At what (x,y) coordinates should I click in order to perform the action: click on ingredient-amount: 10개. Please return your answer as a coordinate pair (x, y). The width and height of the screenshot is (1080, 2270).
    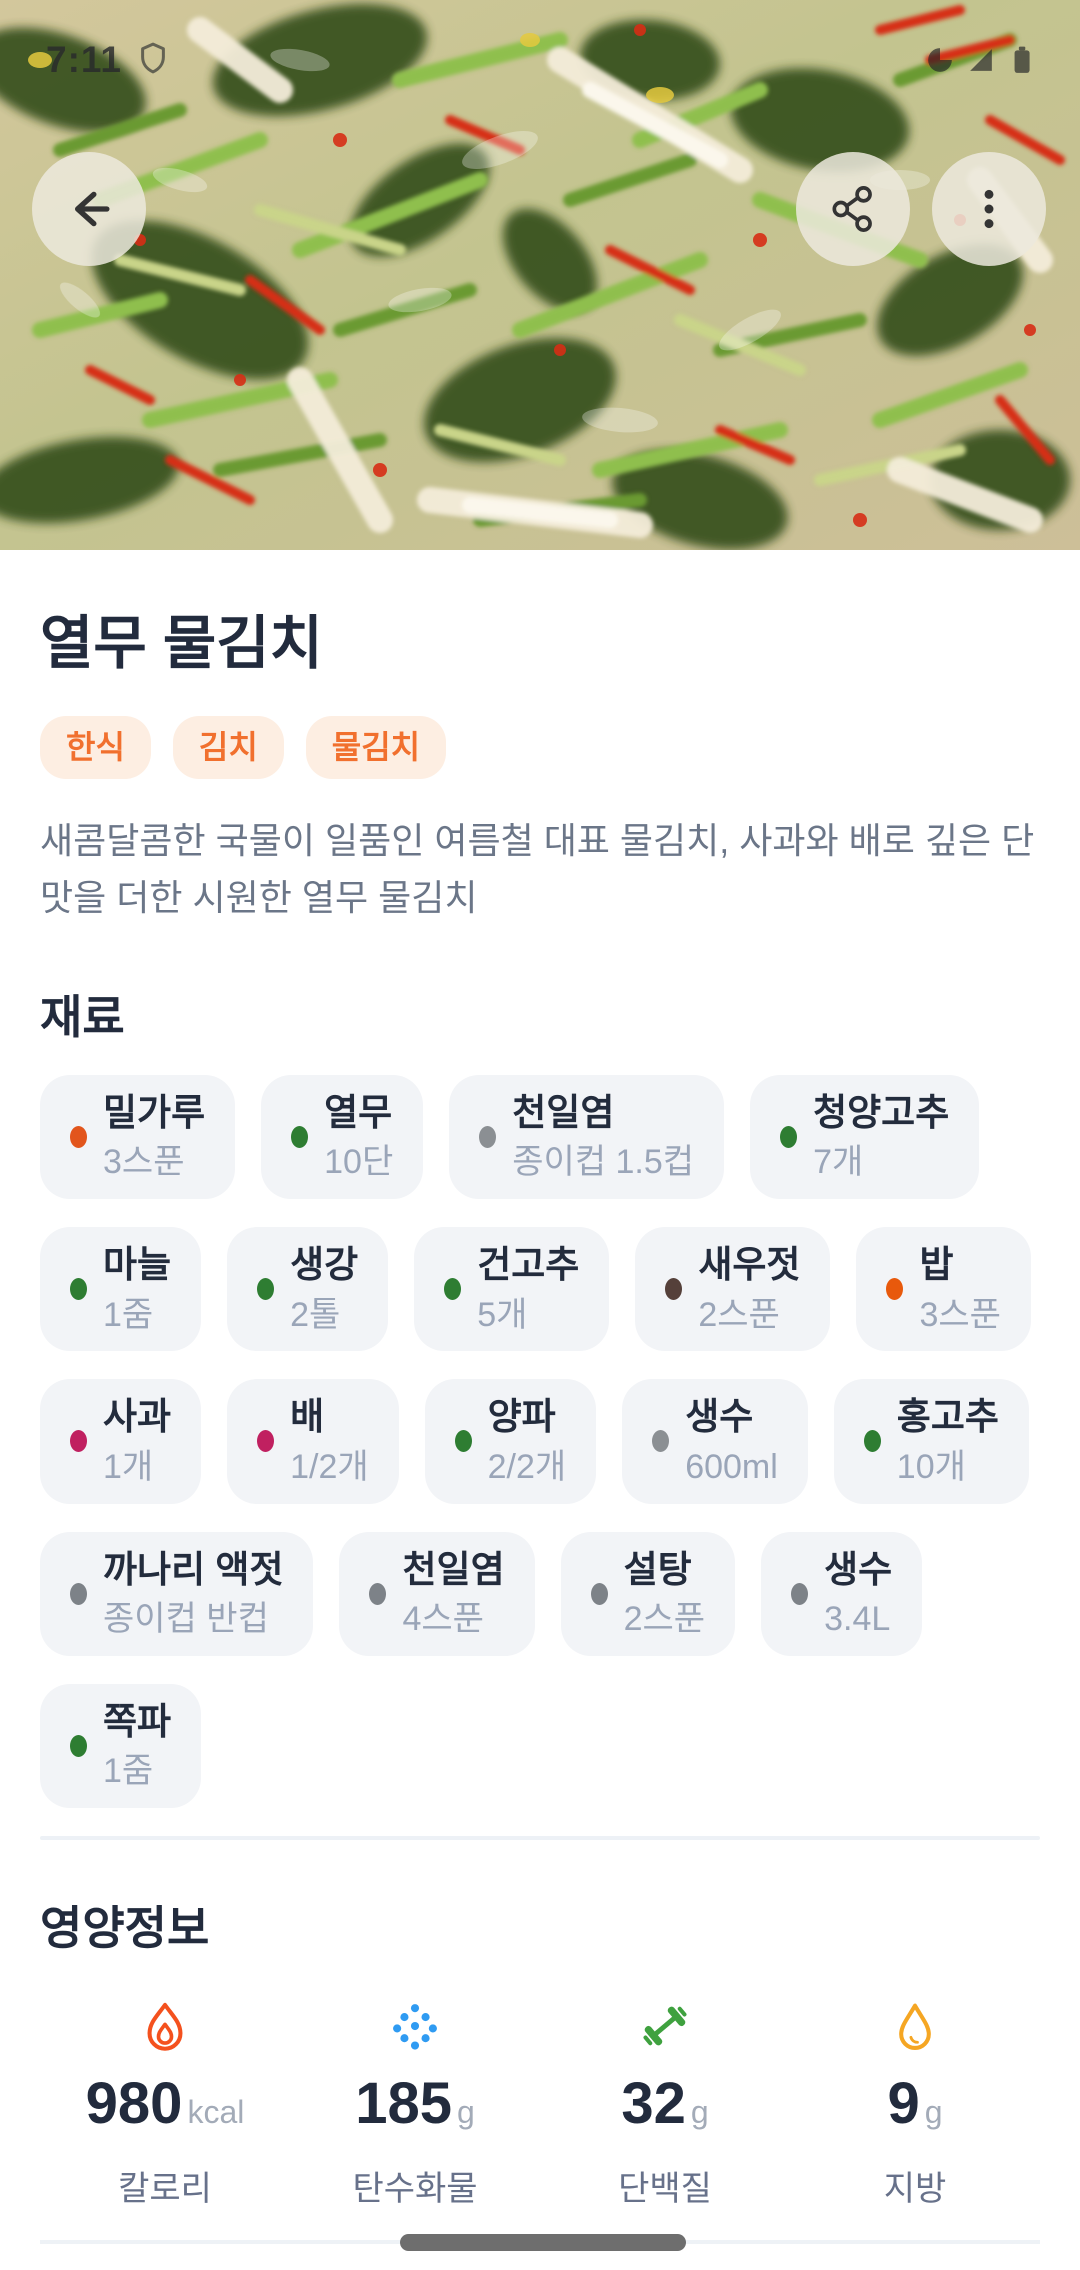
    Looking at the image, I should click on (931, 1466).